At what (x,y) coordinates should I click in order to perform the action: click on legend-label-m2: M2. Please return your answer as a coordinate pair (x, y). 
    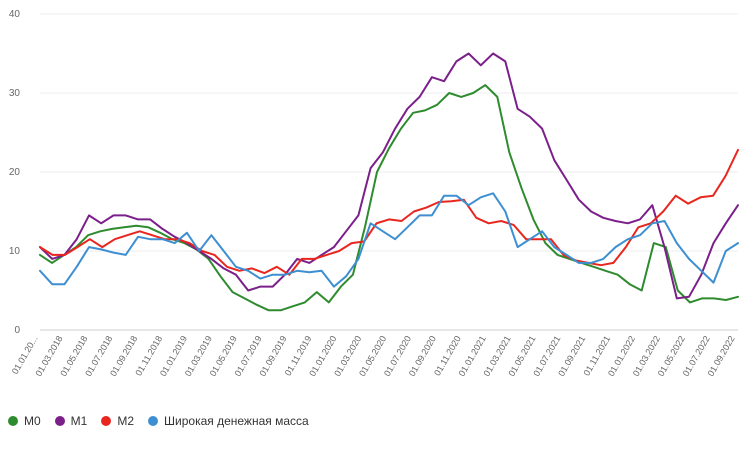
    Looking at the image, I should click on (126, 421).